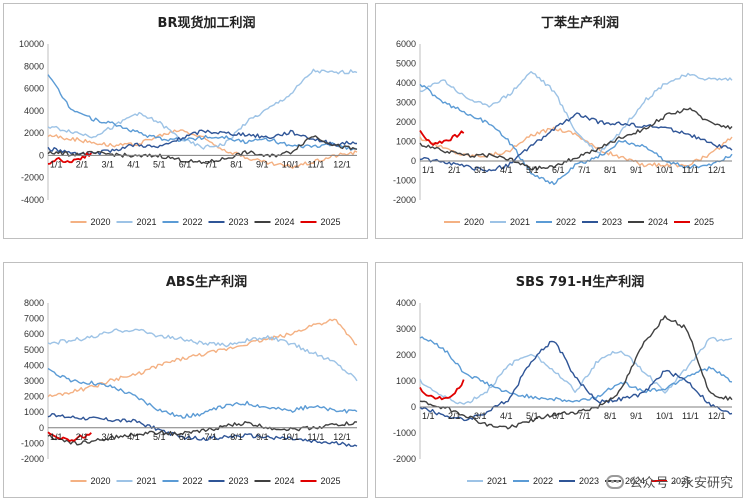  I want to click on x-tick-label: 2/1, so click(82, 437).